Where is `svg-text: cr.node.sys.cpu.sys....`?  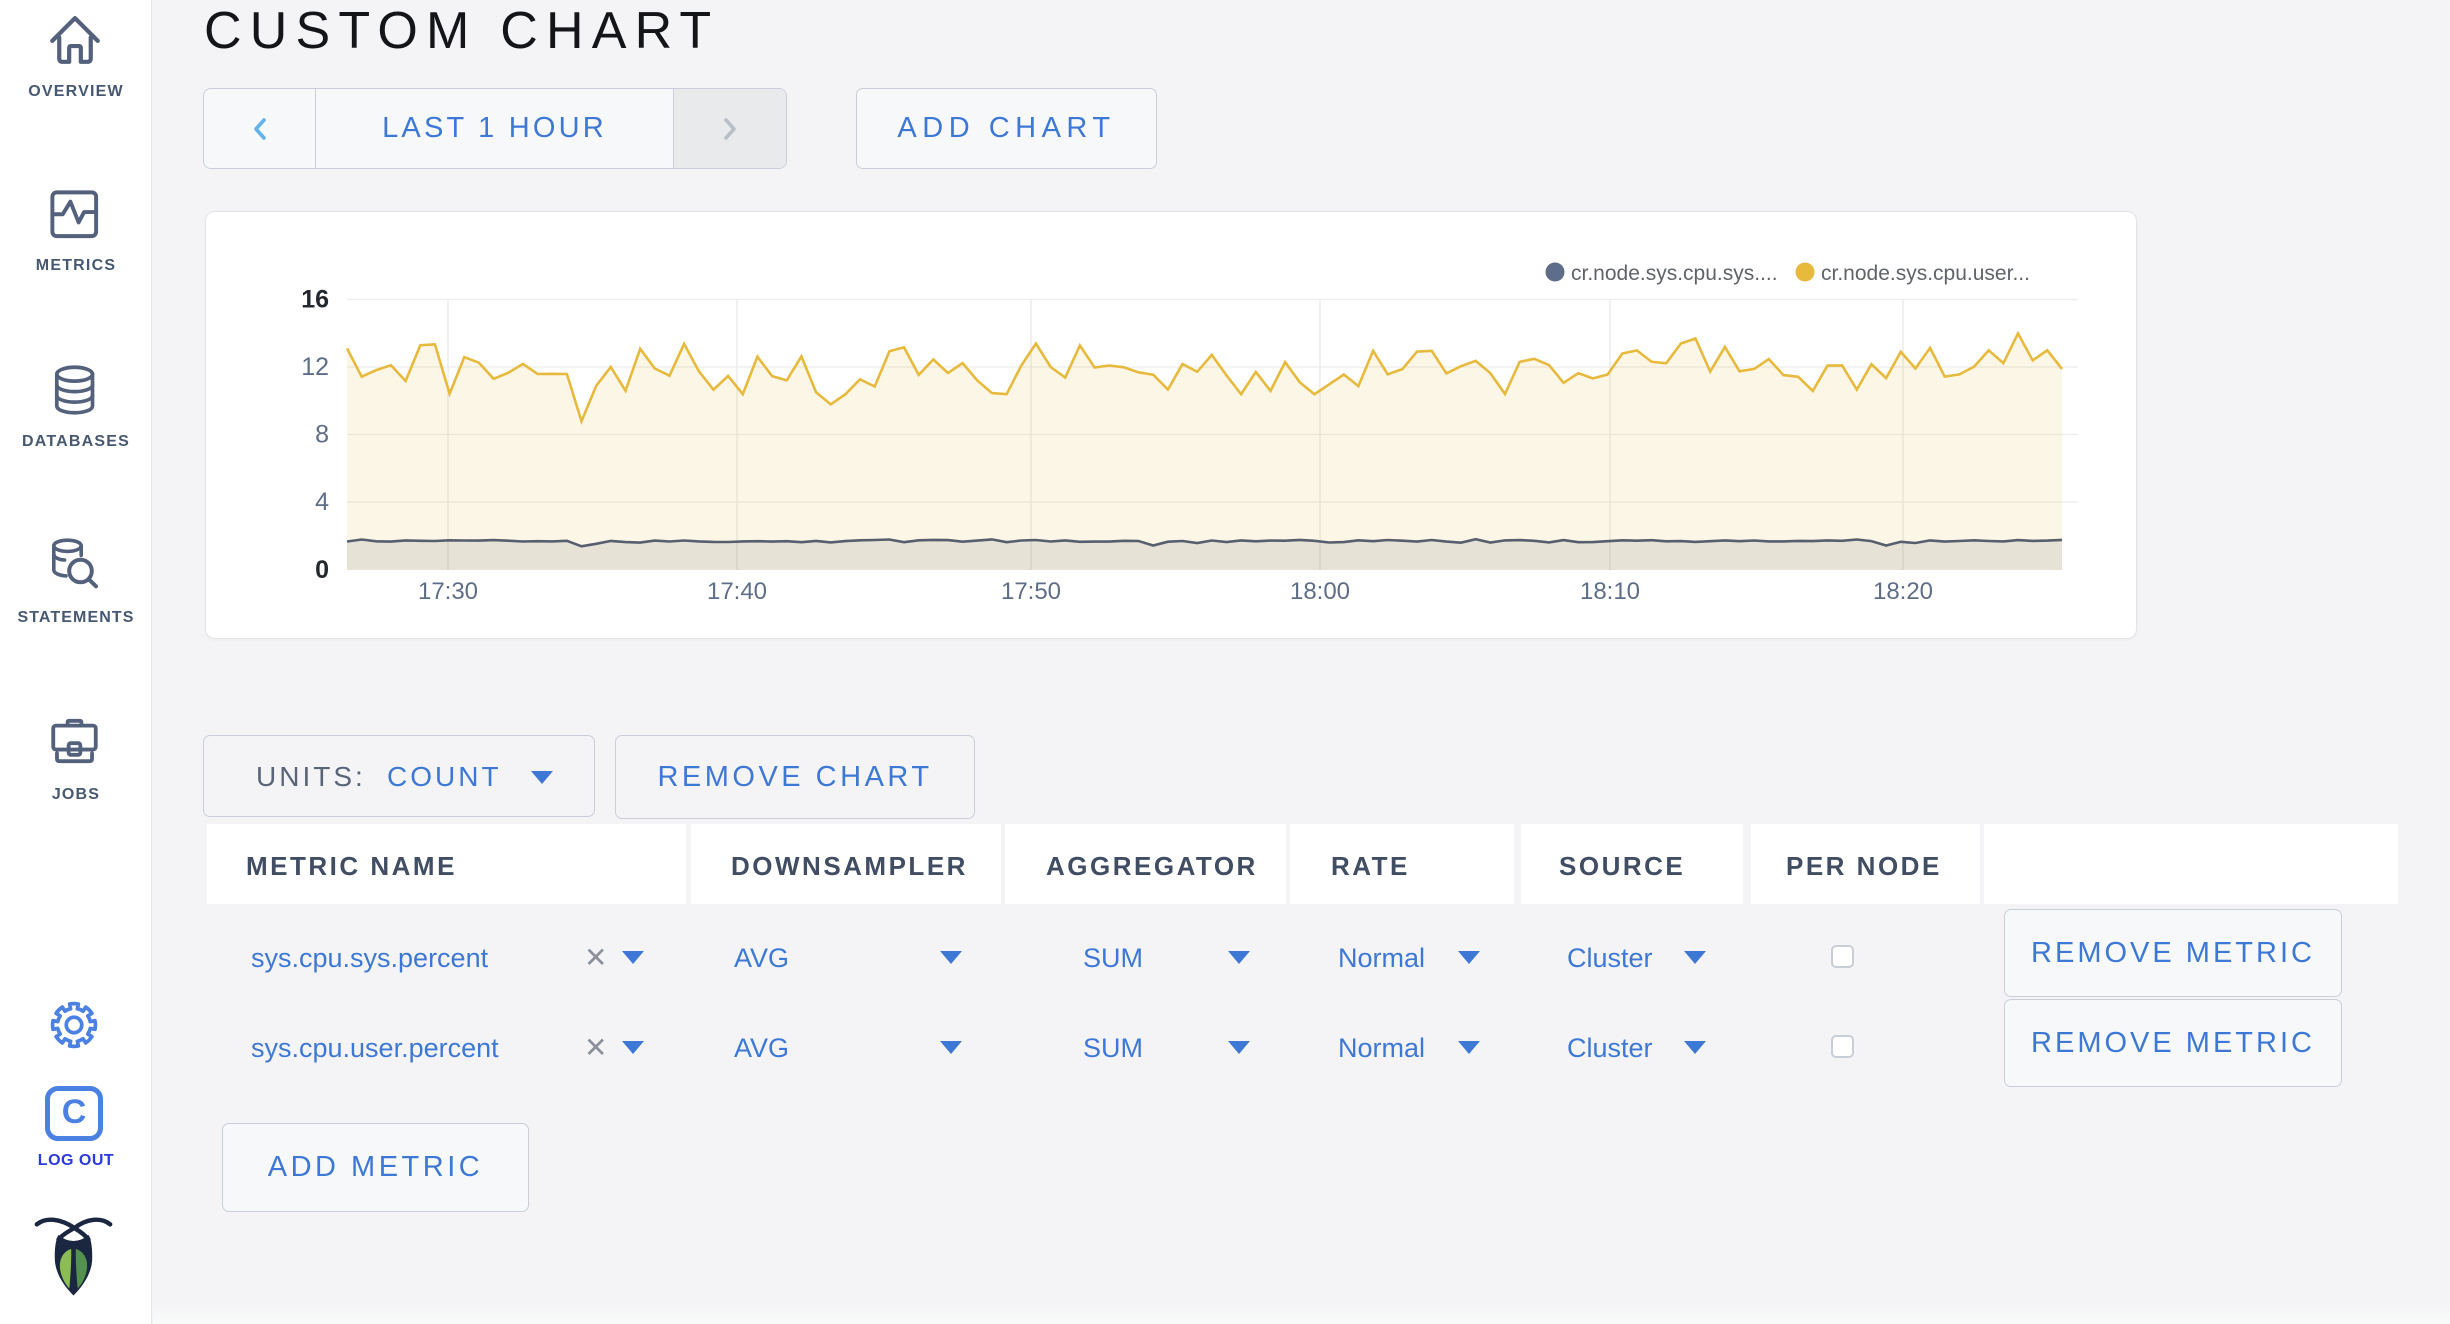
svg-text: cr.node.sys.cpu.sys.... is located at coordinates (1674, 273).